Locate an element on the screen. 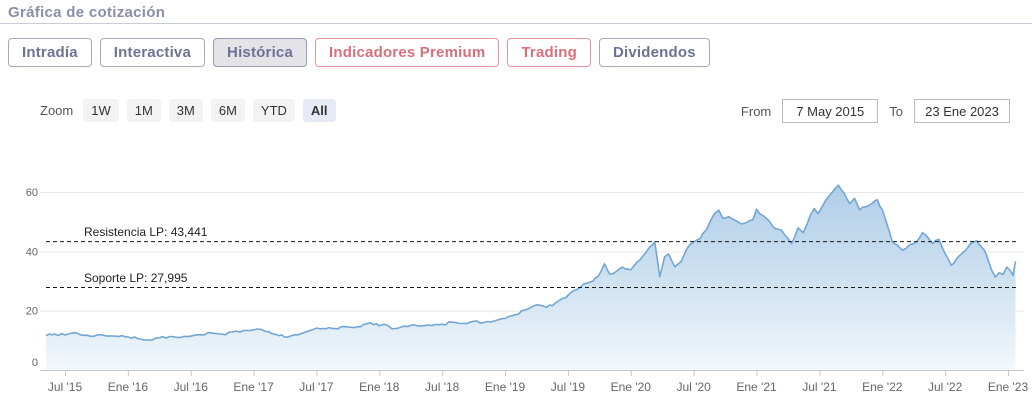 The image size is (1032, 409). x-axis-label: Ene '22 is located at coordinates (882, 387).